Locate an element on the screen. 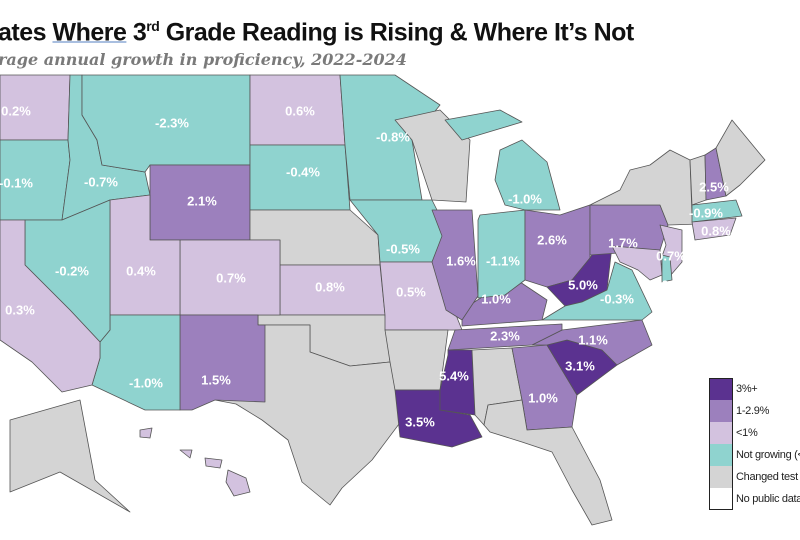 This screenshot has height=540, width=800. legend-label: 1-2.9% is located at coordinates (753, 411).